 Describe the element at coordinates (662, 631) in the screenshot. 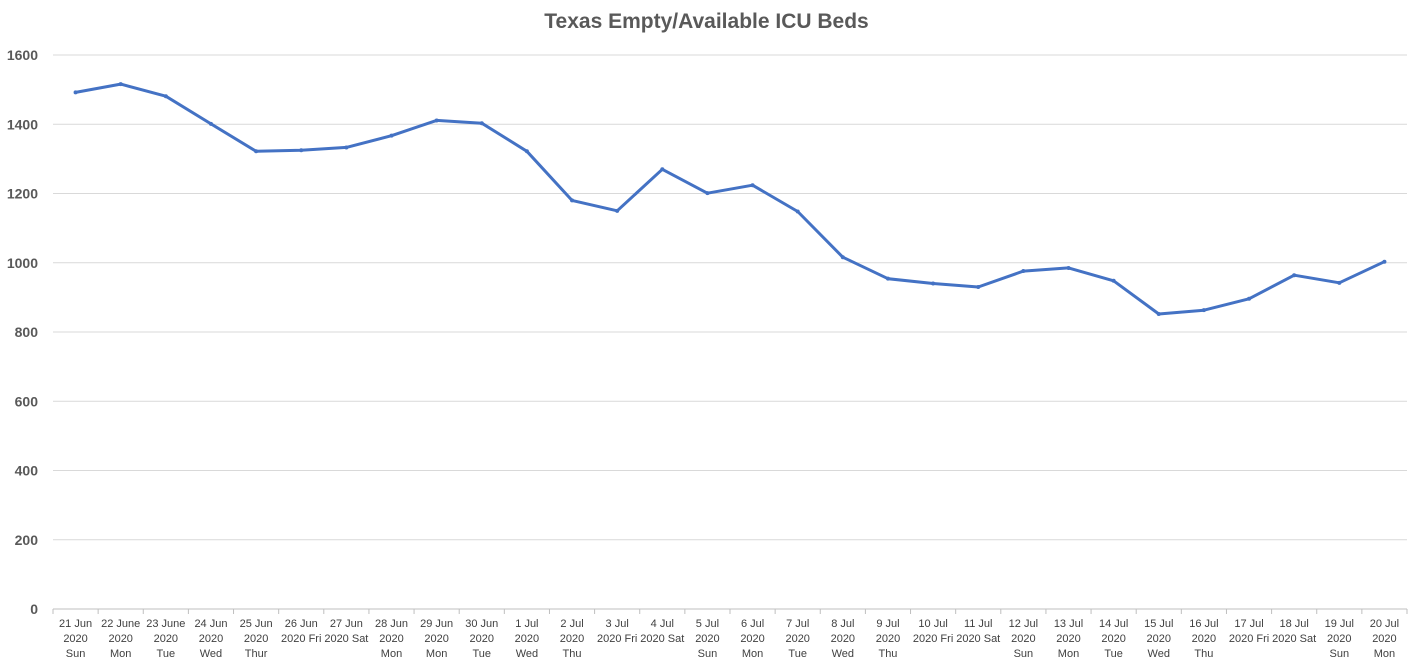

I see `x-tick-label: 4 Jul 2020 Sat` at that location.